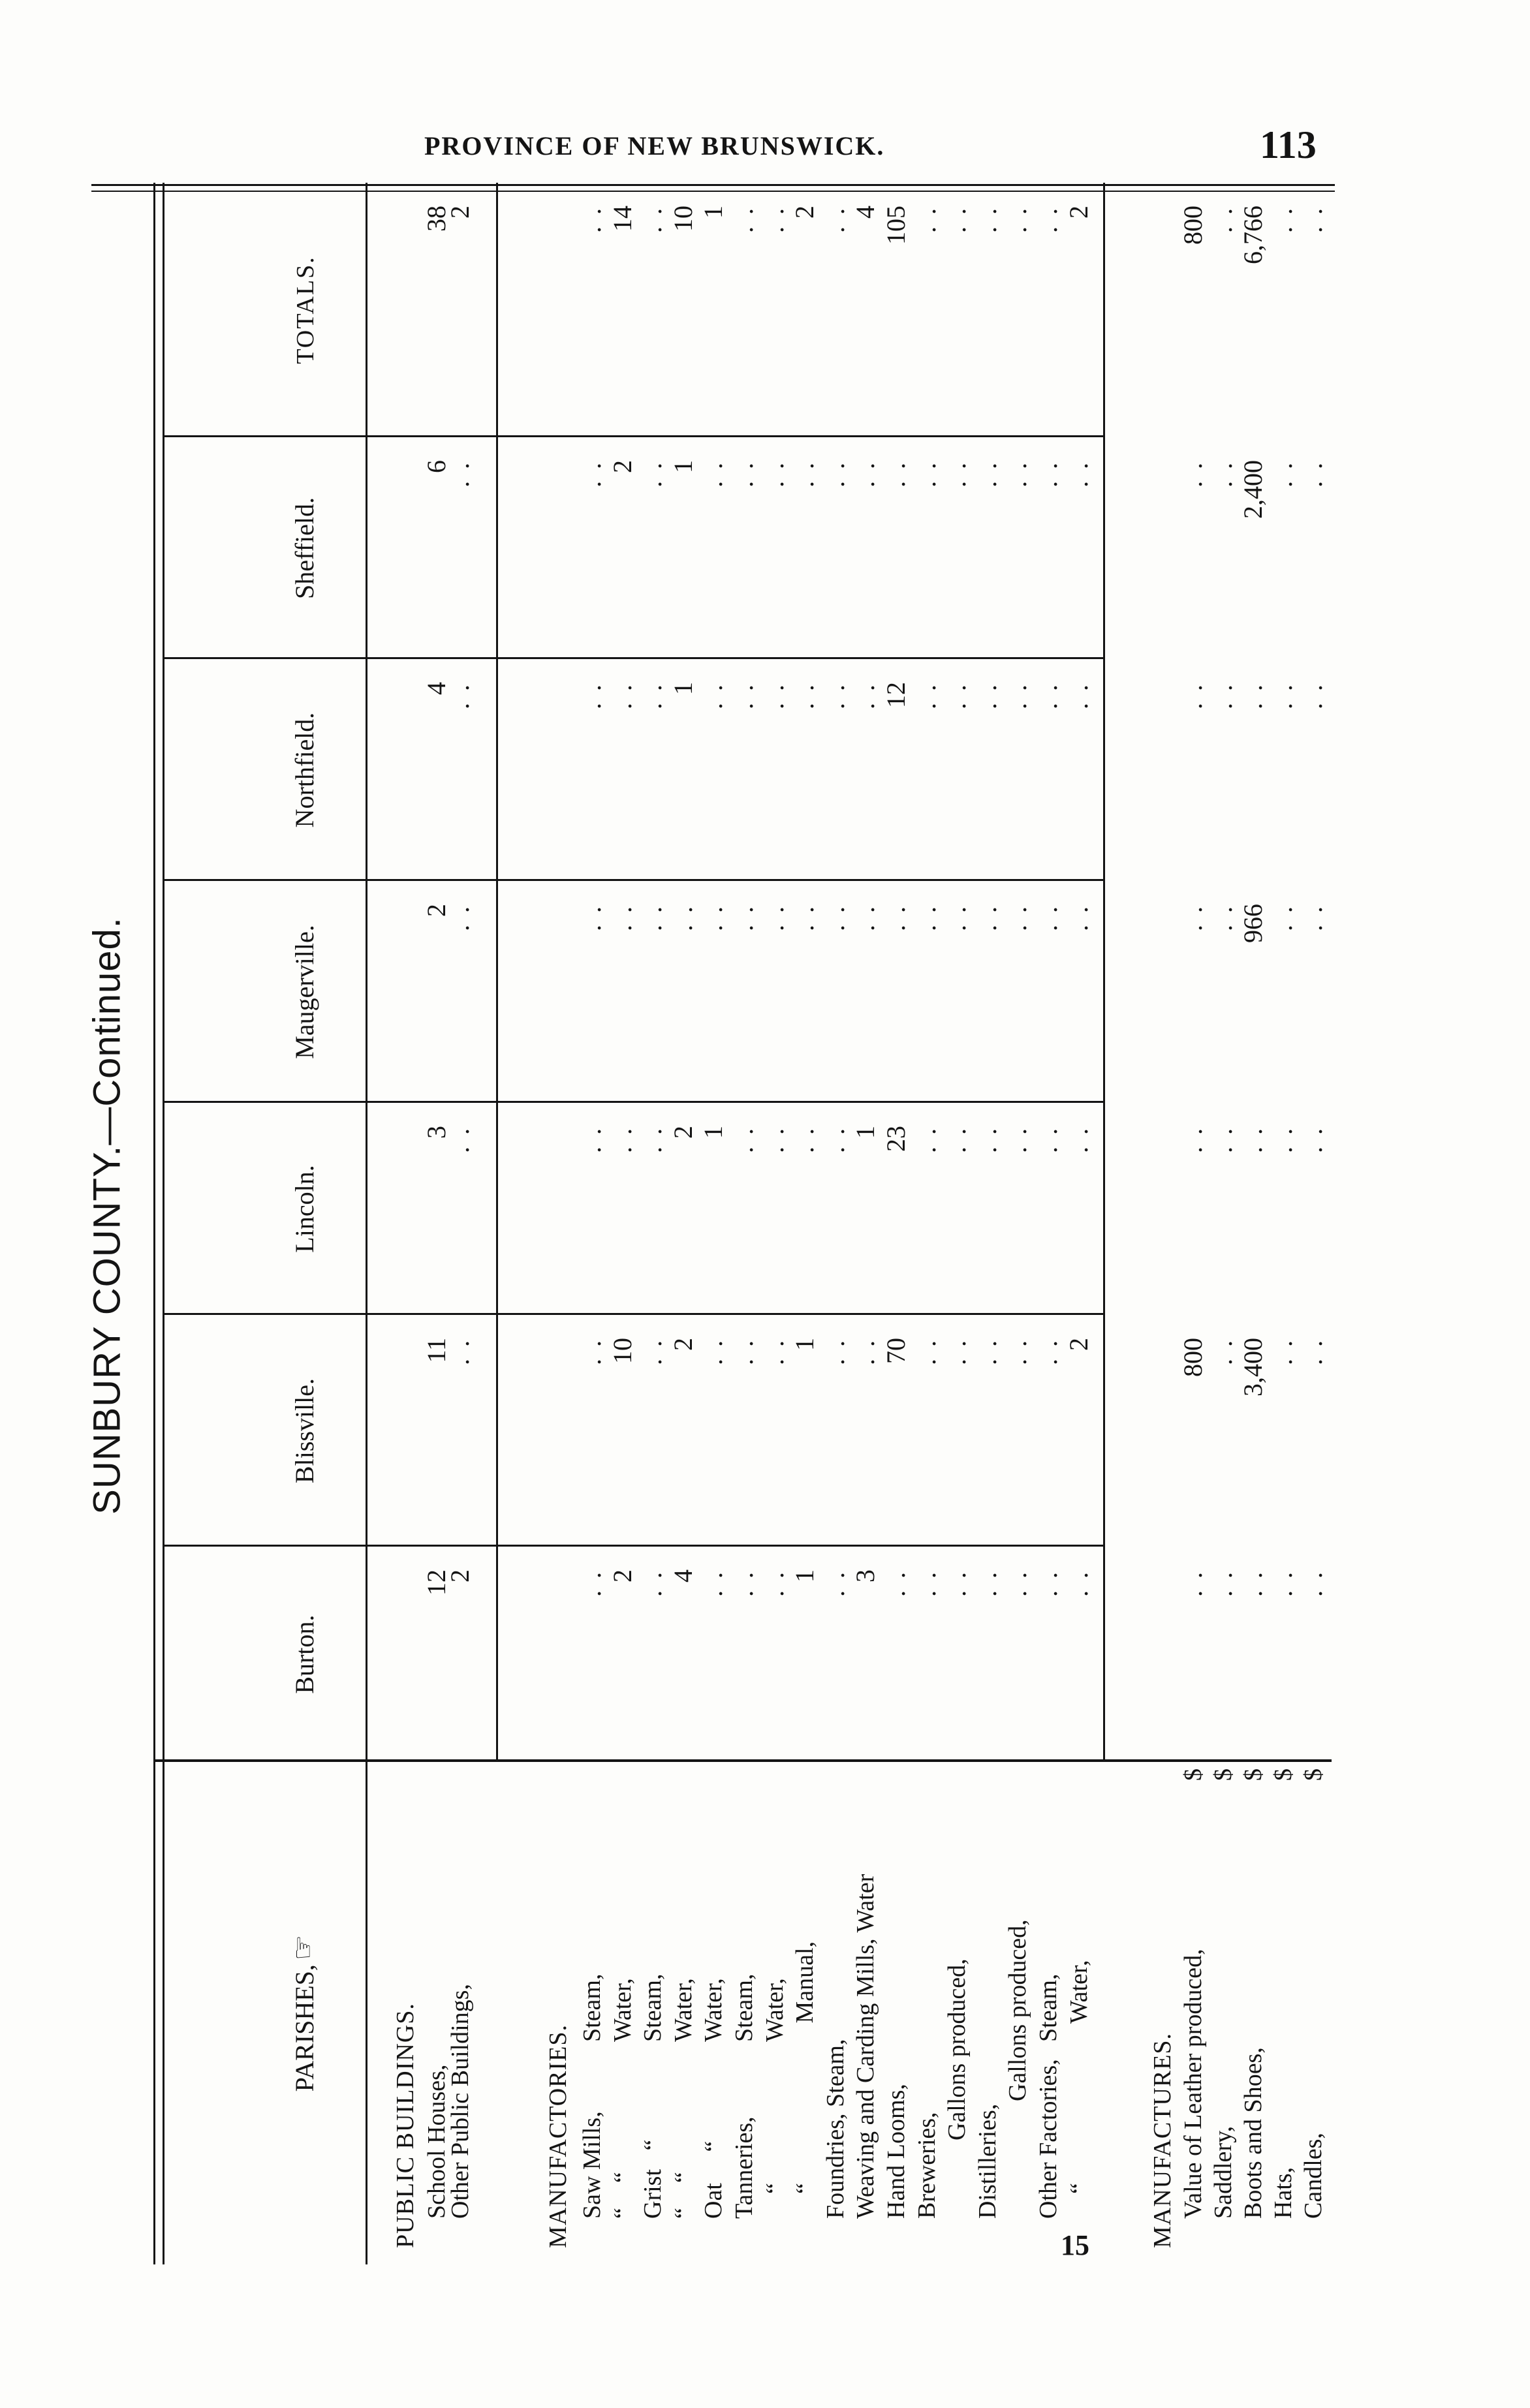 The width and height of the screenshot is (1530, 2408). What do you see at coordinates (653, 1223) in the screenshot?
I see `table-row: Grist “ Steam, . . . . . . . . . . . . . .` at bounding box center [653, 1223].